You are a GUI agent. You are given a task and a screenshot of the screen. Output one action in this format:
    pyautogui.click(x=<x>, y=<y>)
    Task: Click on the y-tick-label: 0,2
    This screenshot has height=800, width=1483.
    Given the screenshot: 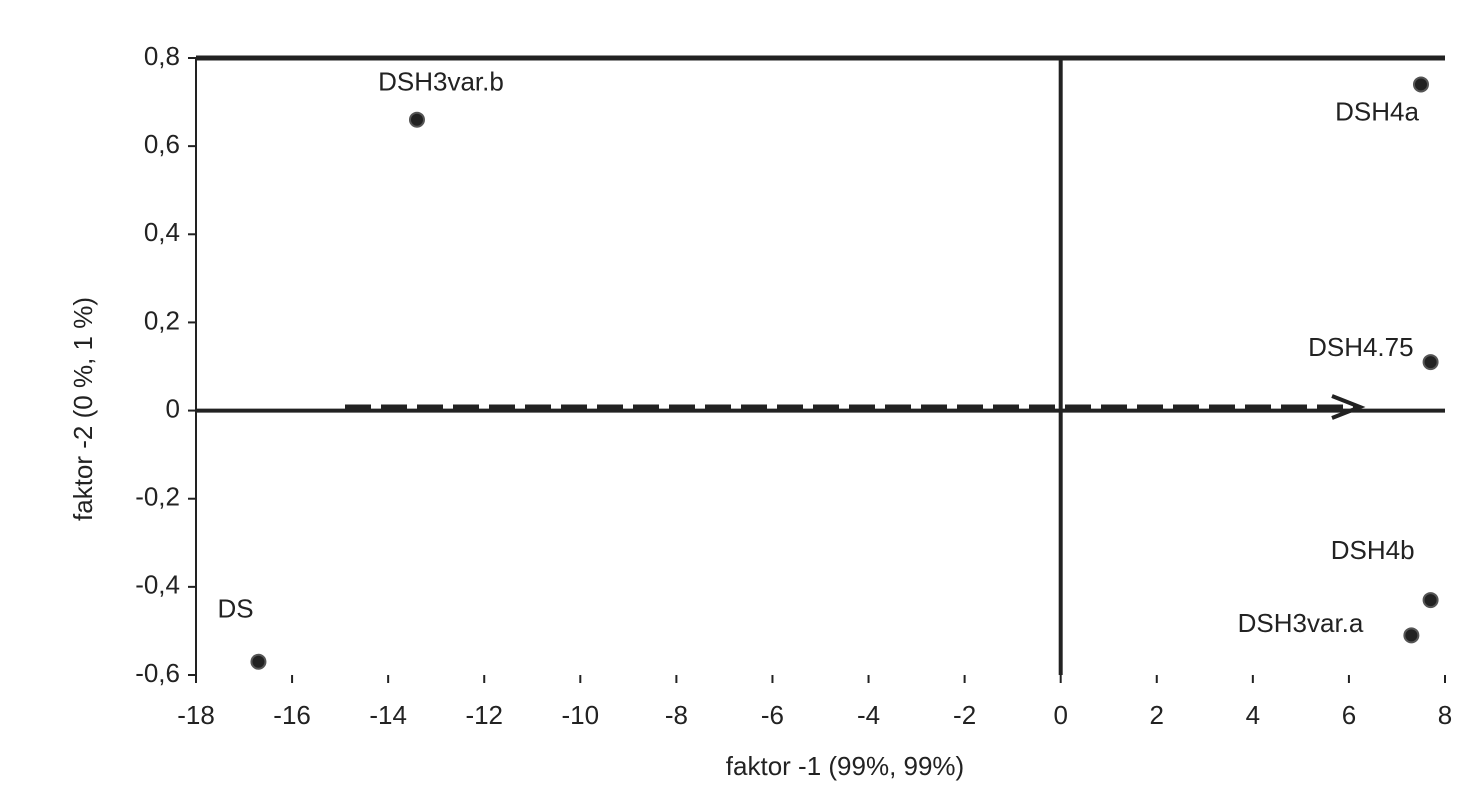 What is the action you would take?
    pyautogui.click(x=162, y=320)
    